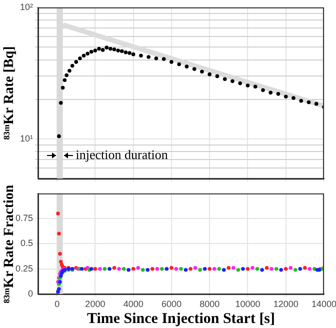 This screenshot has height=328, width=336. I want to click on x-tick-label: 10000, so click(247, 303).